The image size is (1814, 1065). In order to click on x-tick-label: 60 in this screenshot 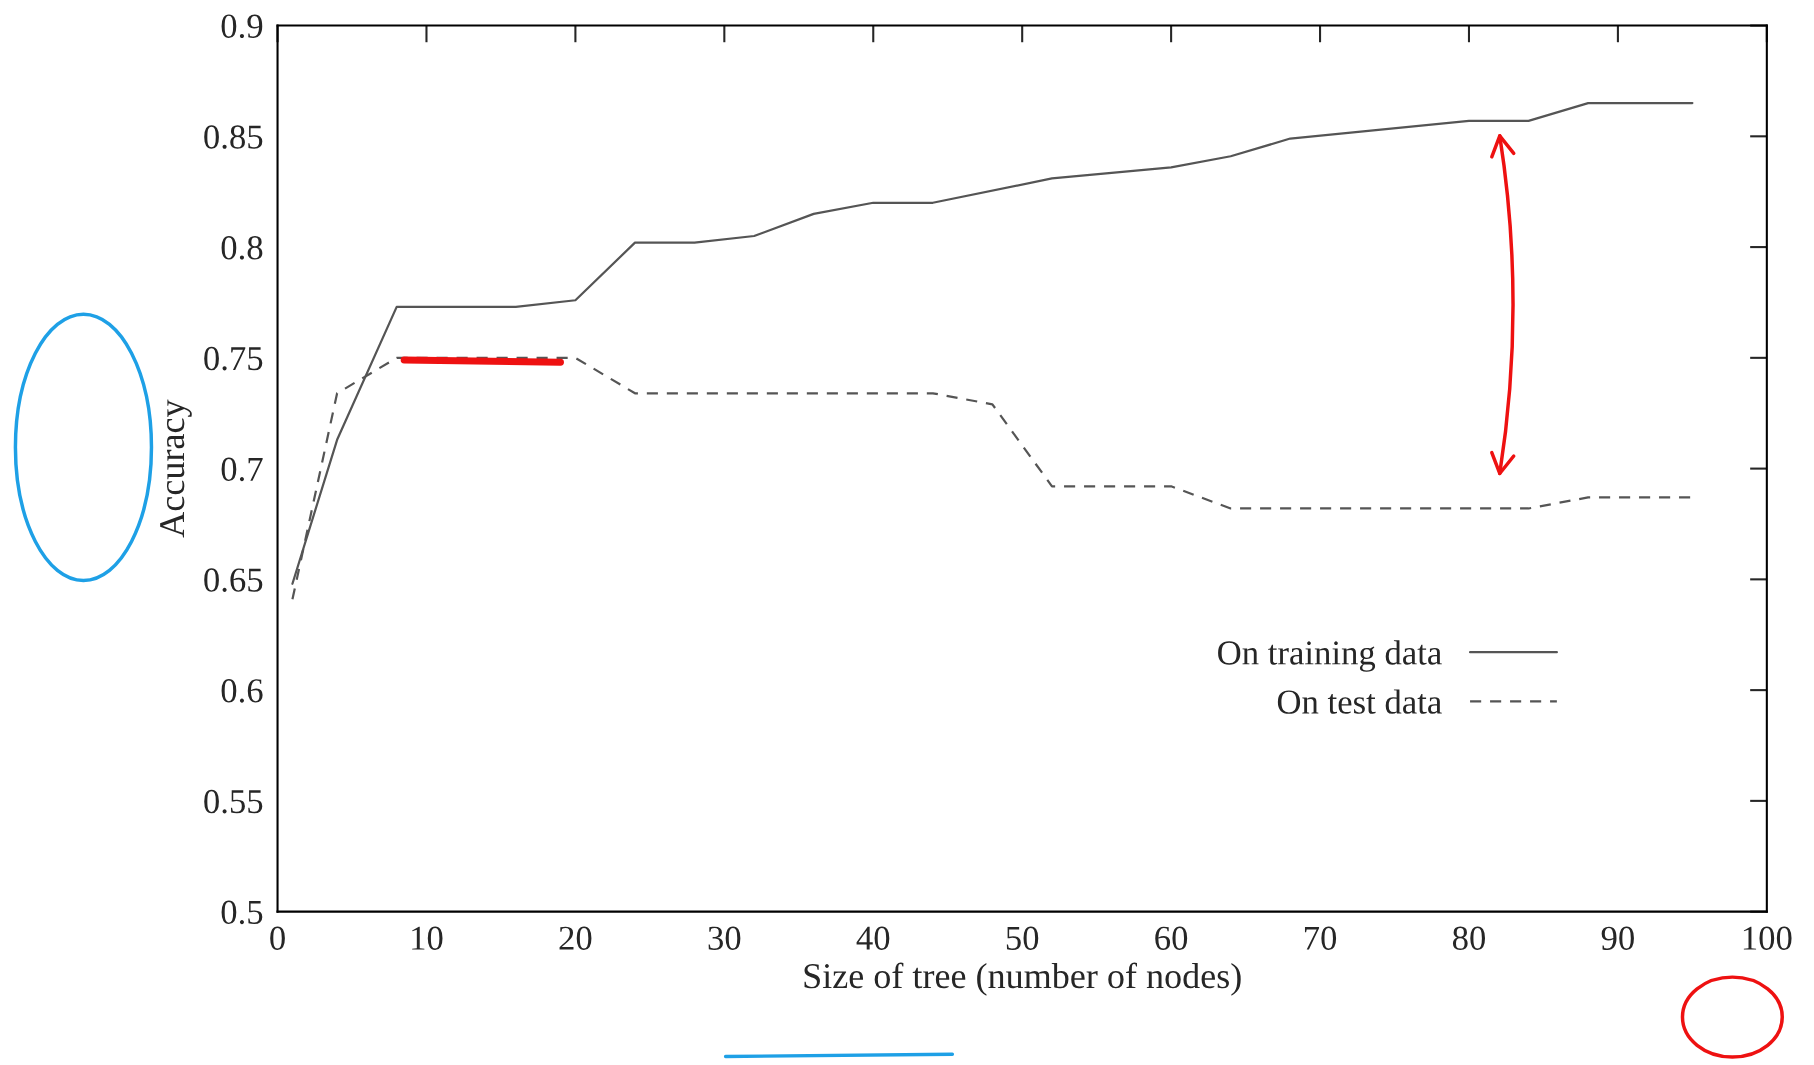, I will do `click(1171, 938)`.